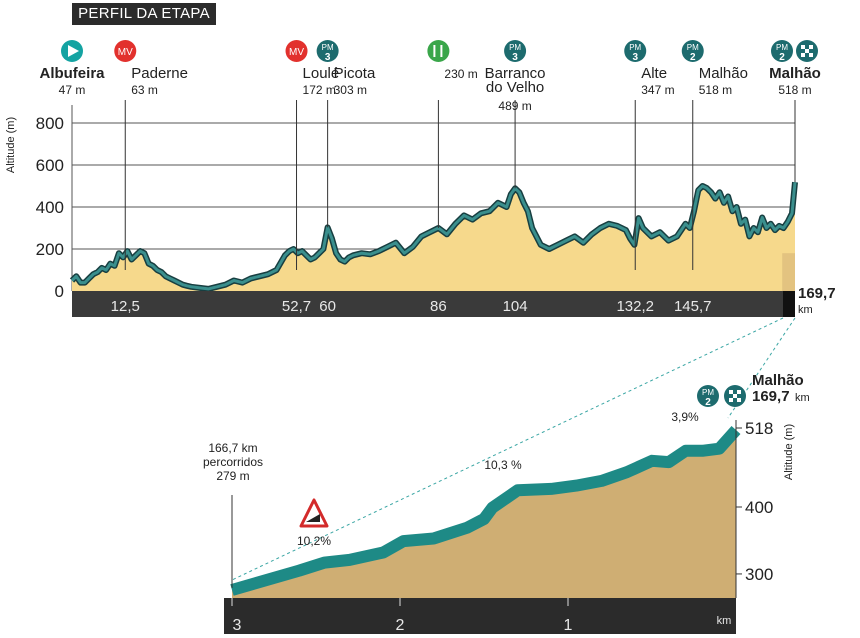  I want to click on climb-x-tick-label: 3, so click(237, 625).